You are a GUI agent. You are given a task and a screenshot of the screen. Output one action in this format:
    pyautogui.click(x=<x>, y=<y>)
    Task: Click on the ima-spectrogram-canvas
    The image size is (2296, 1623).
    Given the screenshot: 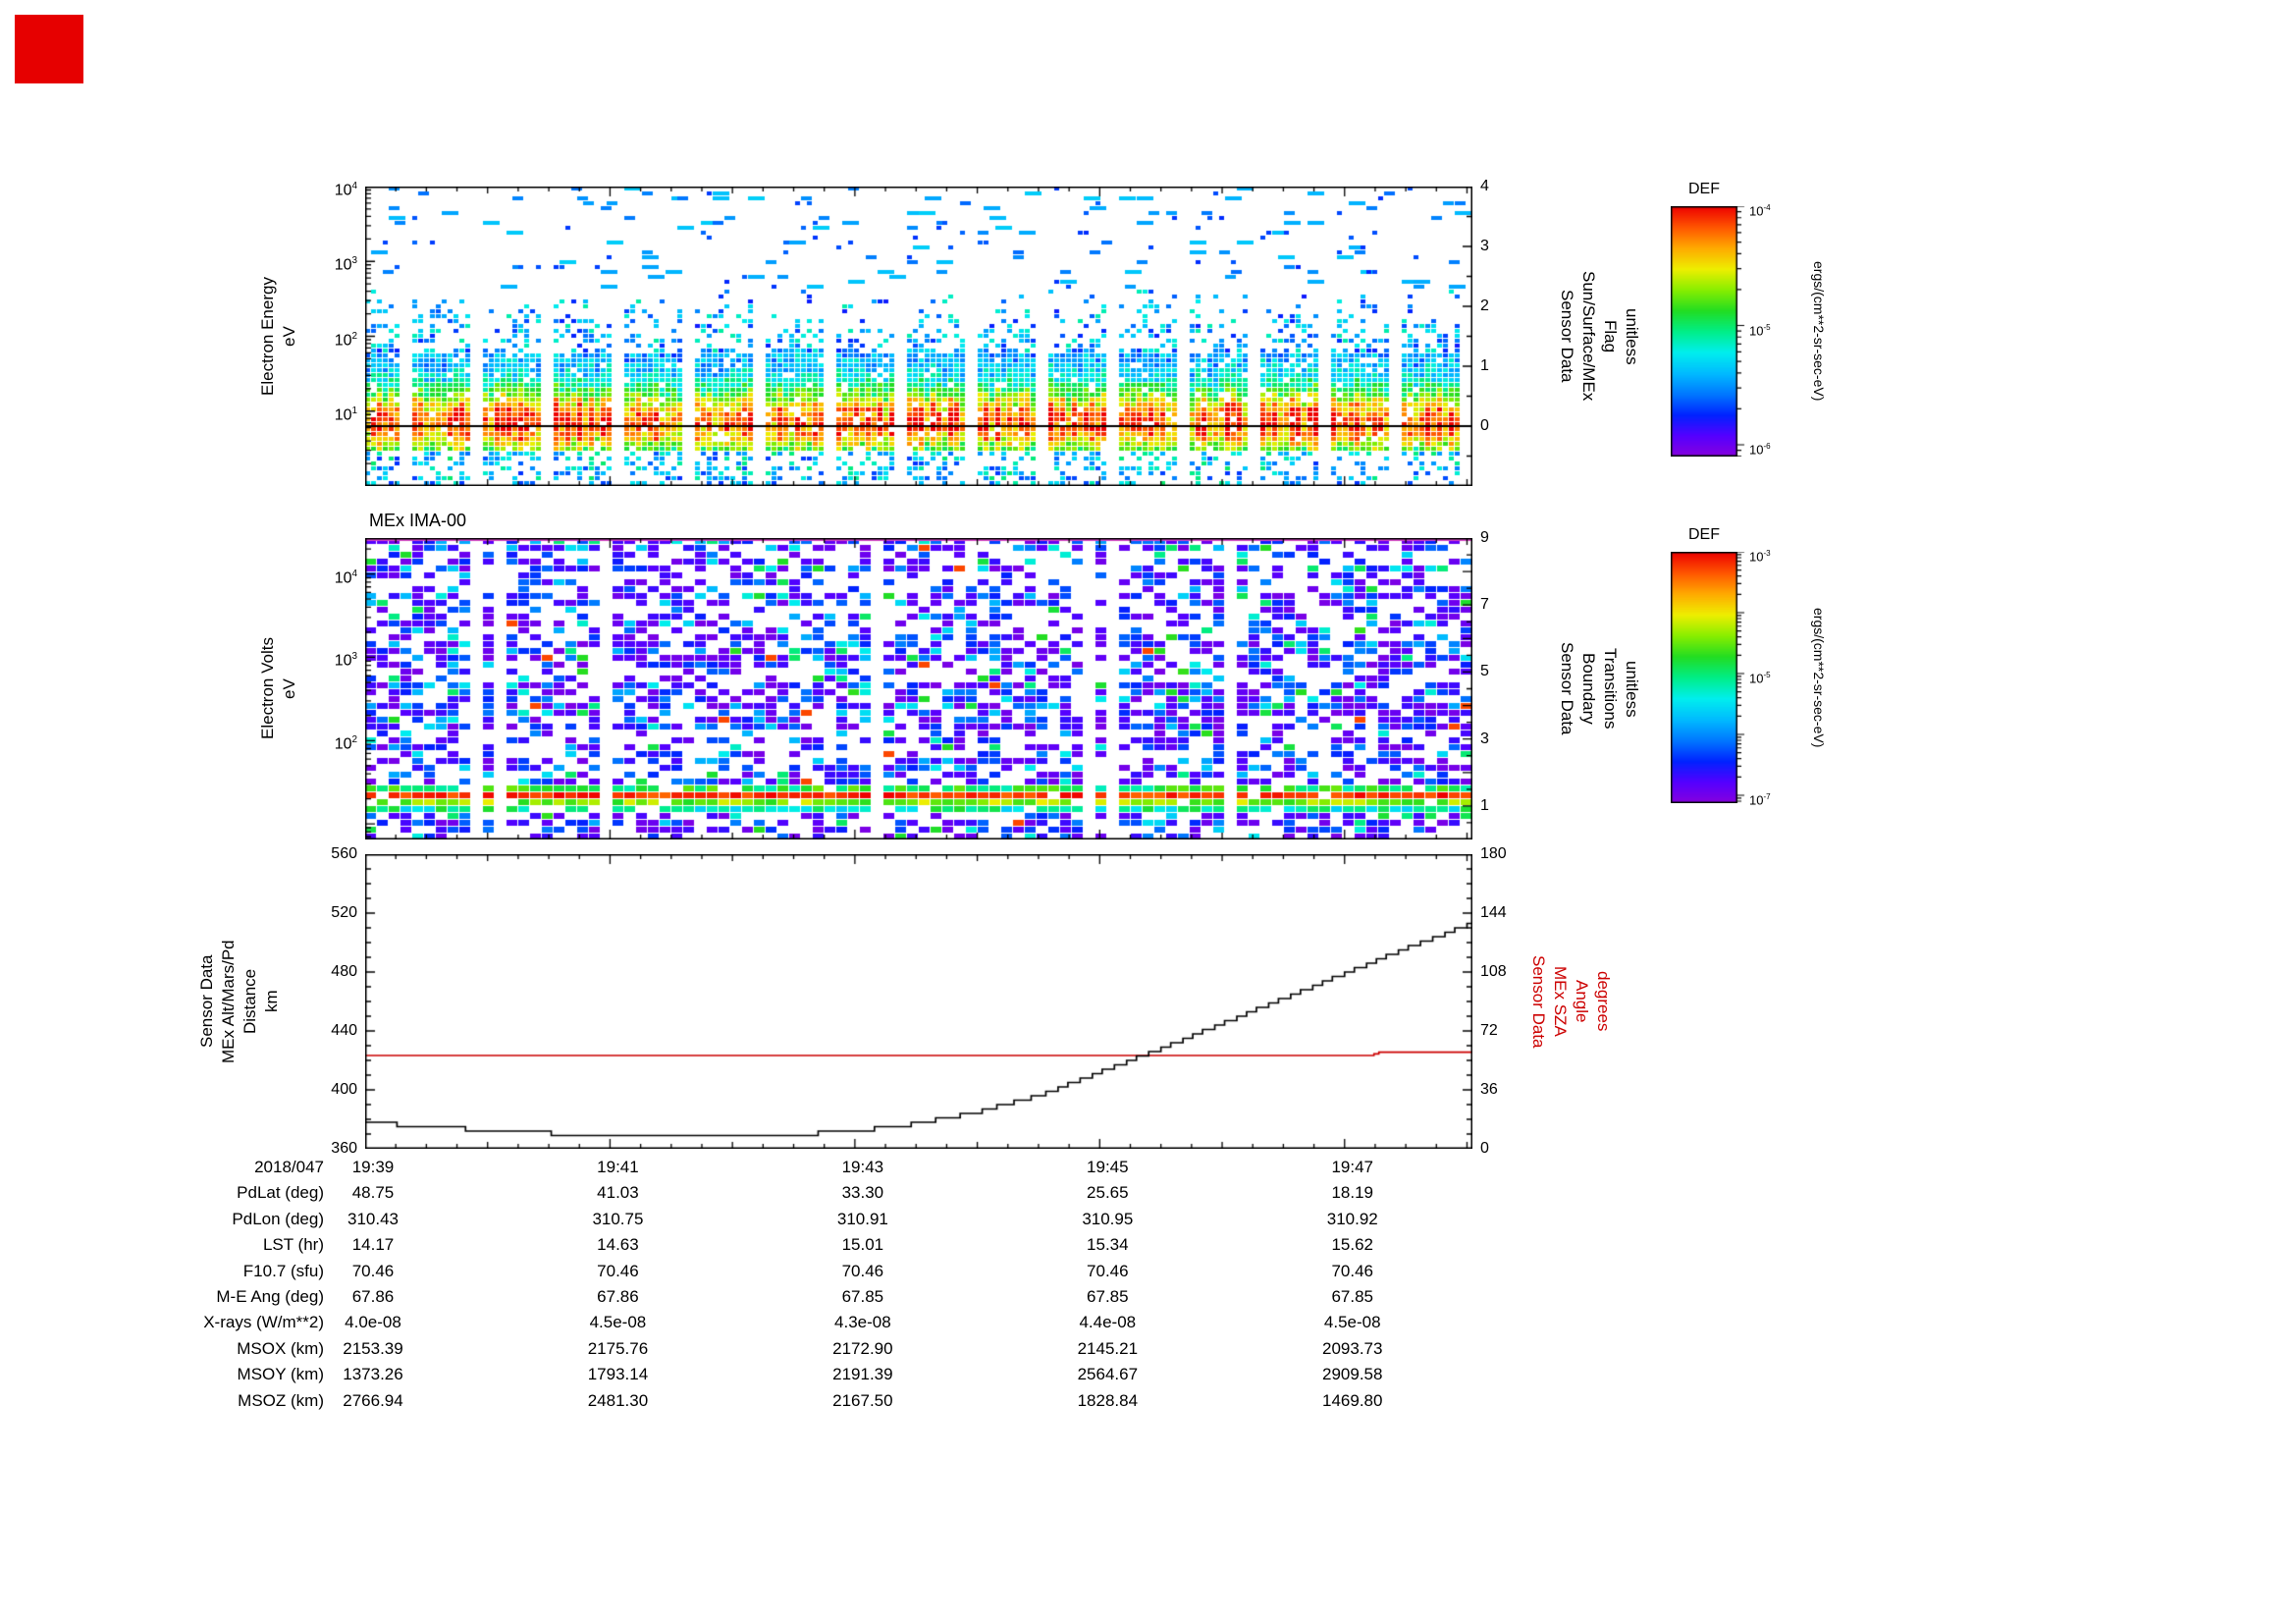 What is the action you would take?
    pyautogui.click(x=918, y=688)
    